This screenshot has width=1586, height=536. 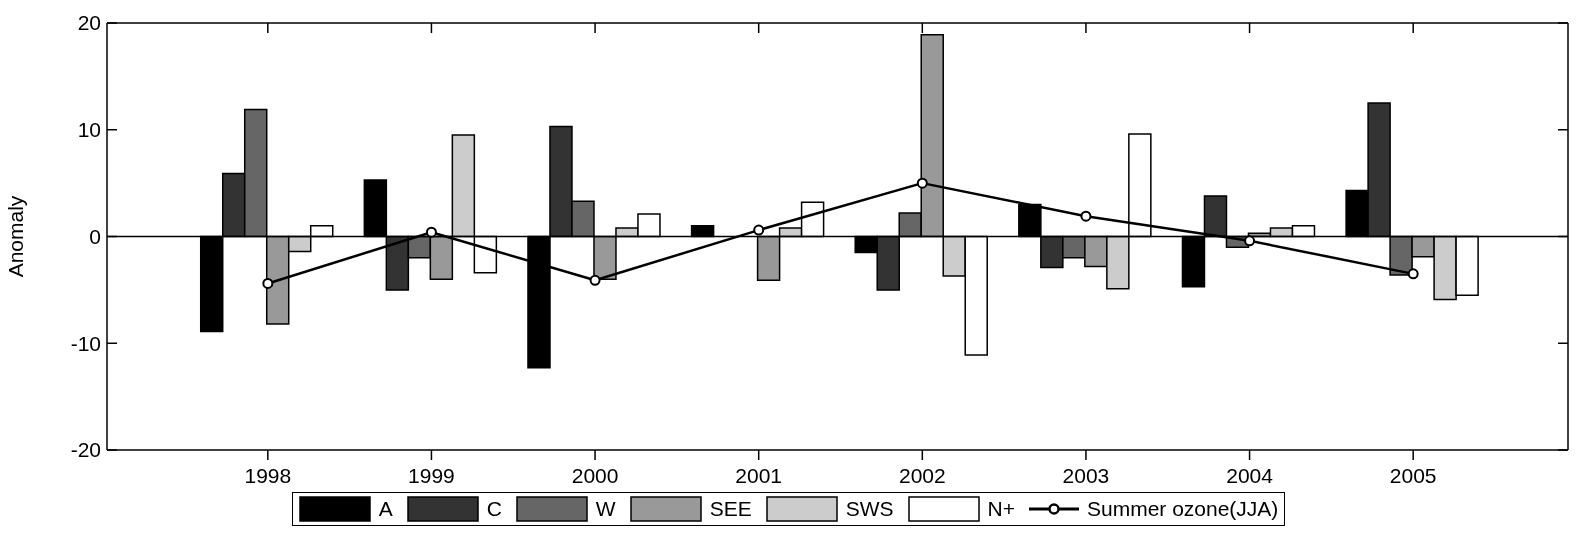 What do you see at coordinates (869, 509) in the screenshot?
I see `legend-label: SWS` at bounding box center [869, 509].